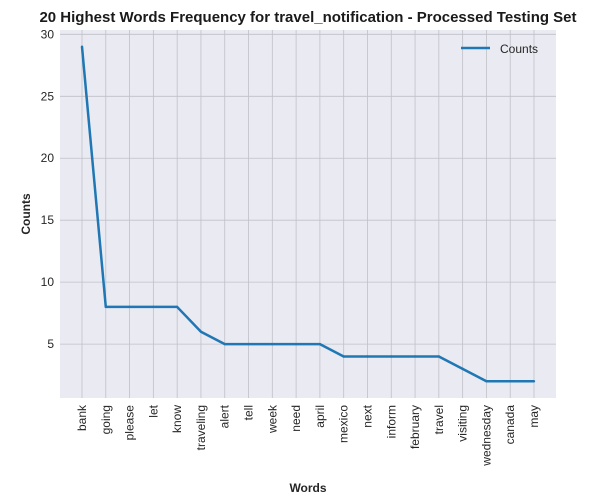 This screenshot has width=616, height=504. What do you see at coordinates (415, 427) in the screenshot?
I see `x-tick-label: february` at bounding box center [415, 427].